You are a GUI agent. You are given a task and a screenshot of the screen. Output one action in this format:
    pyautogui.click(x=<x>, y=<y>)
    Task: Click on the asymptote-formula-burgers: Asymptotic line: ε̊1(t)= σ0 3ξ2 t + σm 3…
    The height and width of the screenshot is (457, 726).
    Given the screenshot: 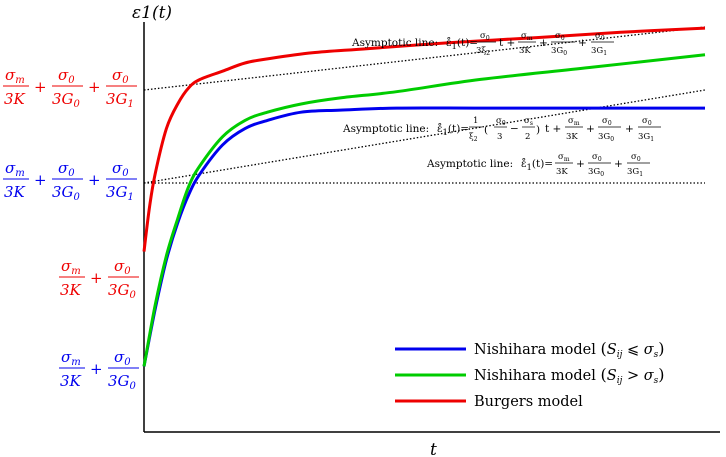 What is the action you would take?
    pyautogui.click(x=482, y=44)
    